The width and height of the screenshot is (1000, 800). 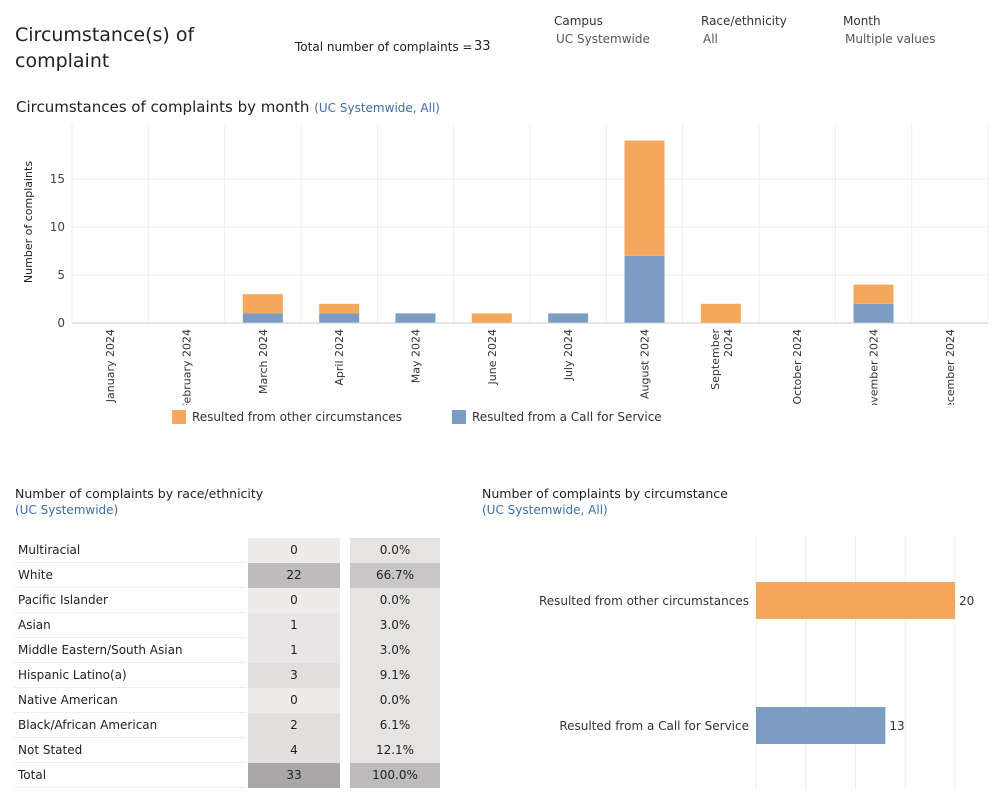 I want to click on race-name: Middle Eastern/South Asian, so click(x=100, y=650).